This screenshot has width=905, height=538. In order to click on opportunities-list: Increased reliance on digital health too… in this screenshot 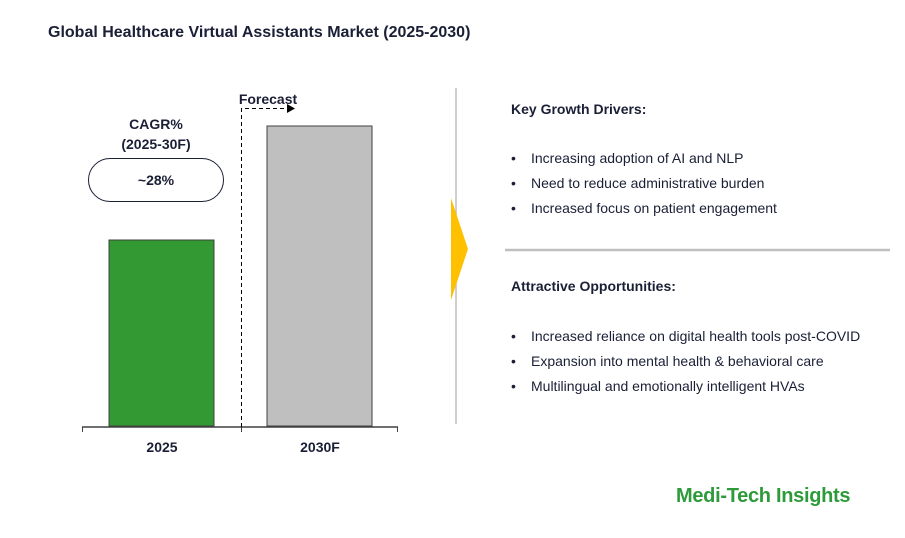, I will do `click(685, 362)`.